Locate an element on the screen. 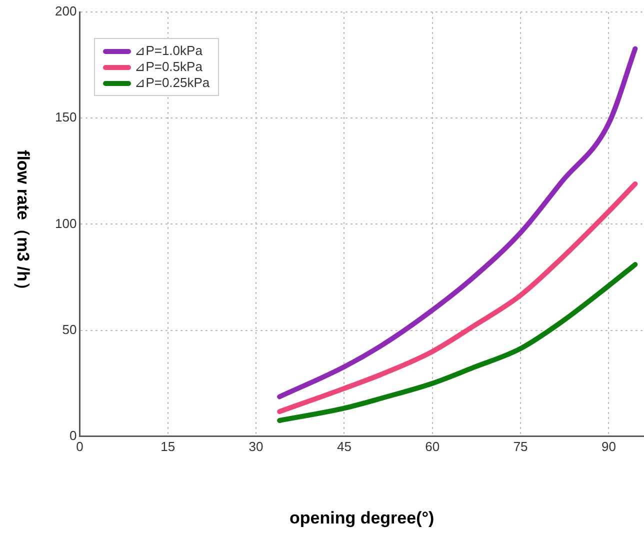  y-axis-title: flow rate（m3 /h） is located at coordinates (22, 224).